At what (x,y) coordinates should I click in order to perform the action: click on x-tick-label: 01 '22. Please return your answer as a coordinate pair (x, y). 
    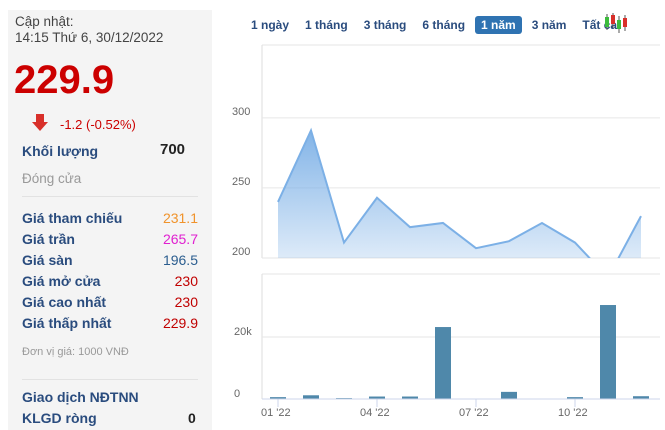
    Looking at the image, I should click on (276, 413).